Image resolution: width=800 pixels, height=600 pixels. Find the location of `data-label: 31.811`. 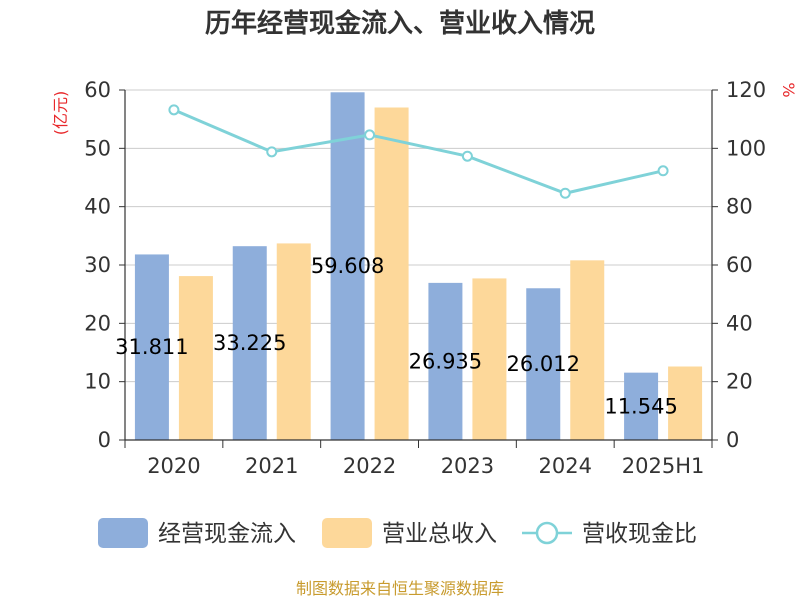

data-label: 31.811 is located at coordinates (151, 347).